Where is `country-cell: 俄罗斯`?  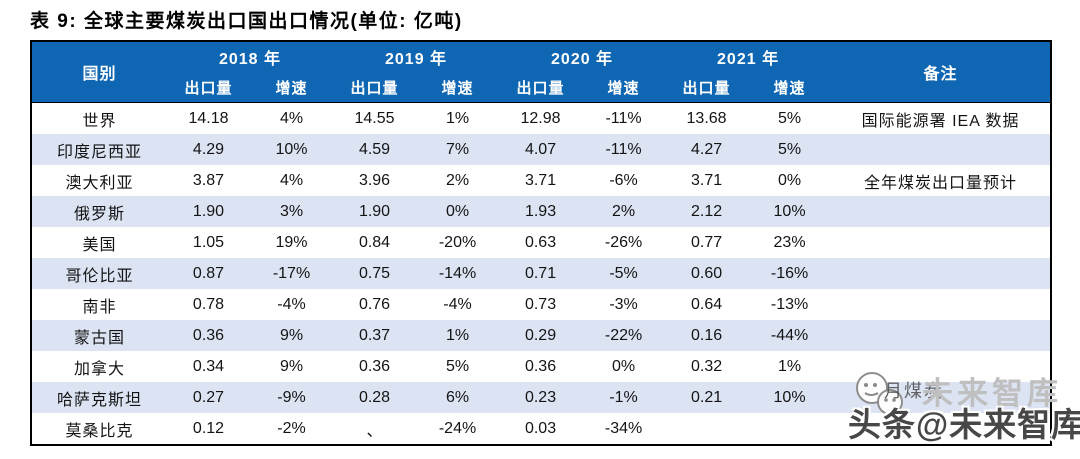
country-cell: 俄罗斯 is located at coordinates (99, 214).